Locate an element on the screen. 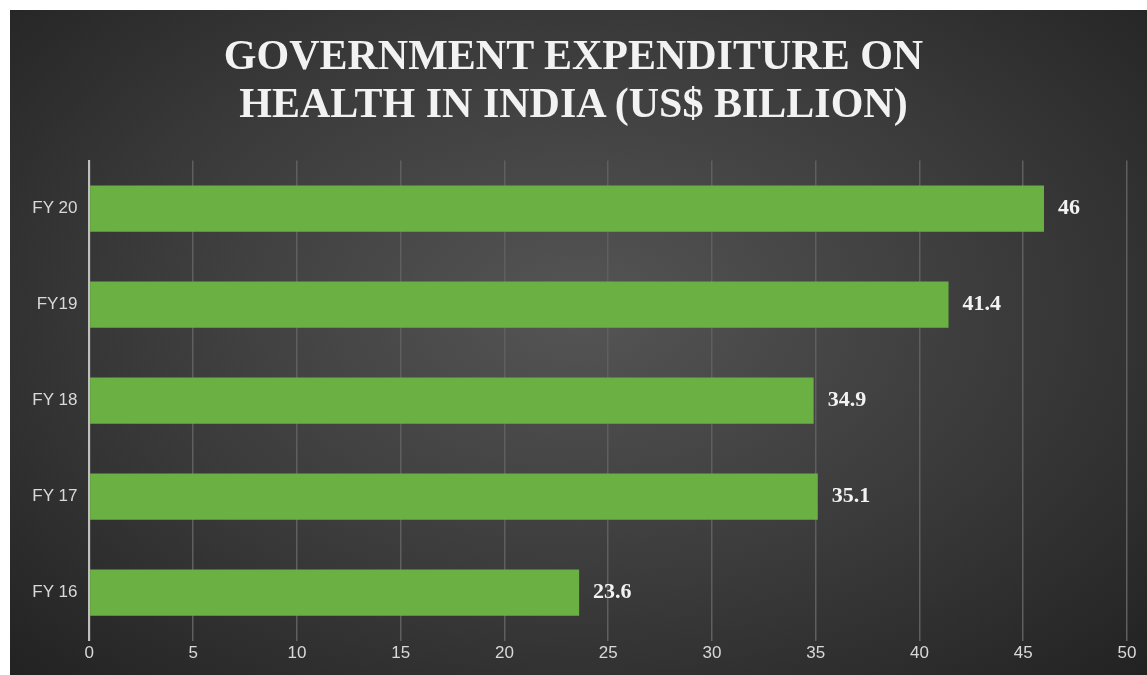  x-tick-label: 15 is located at coordinates (401, 653).